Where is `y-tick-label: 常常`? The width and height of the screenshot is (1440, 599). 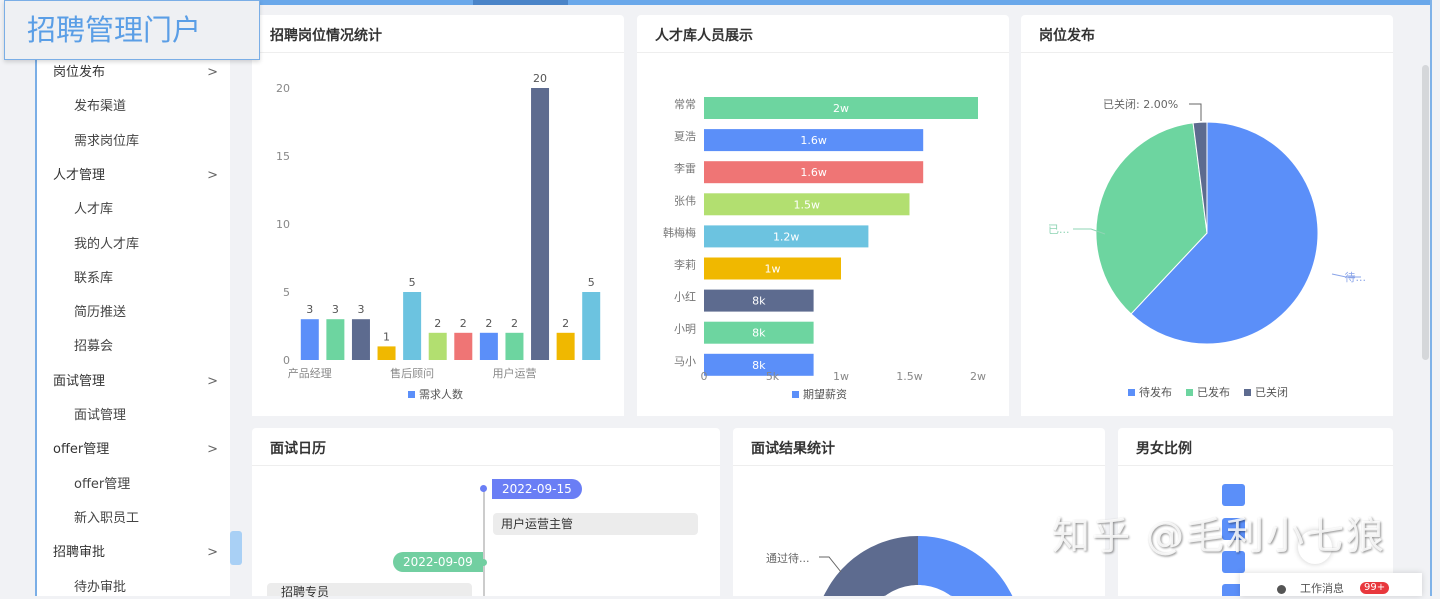 y-tick-label: 常常 is located at coordinates (685, 104).